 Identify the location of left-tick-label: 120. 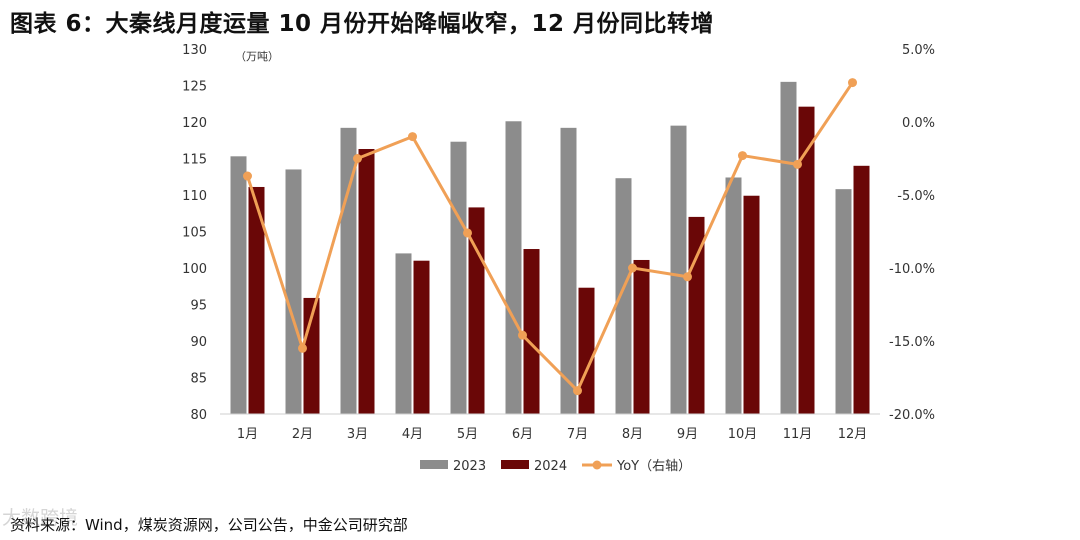
(194, 123).